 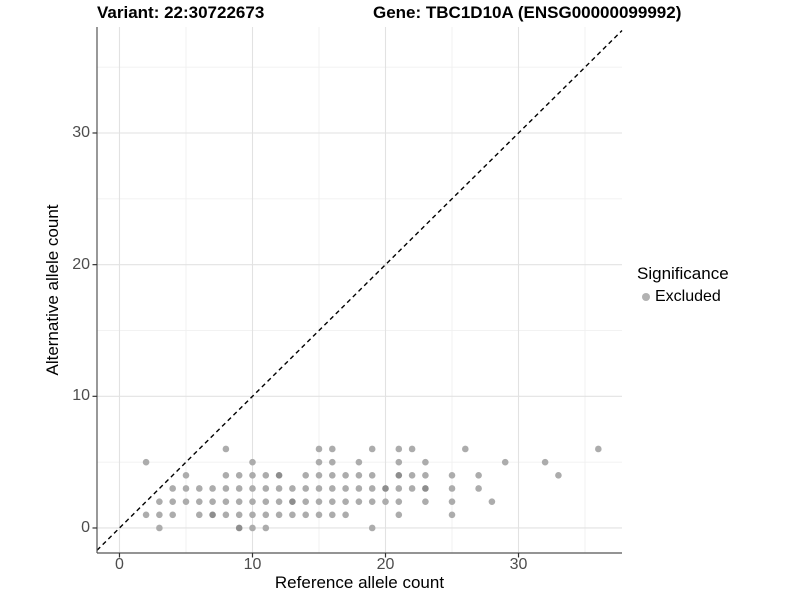 I want to click on legend-point-icon, so click(x=646, y=297).